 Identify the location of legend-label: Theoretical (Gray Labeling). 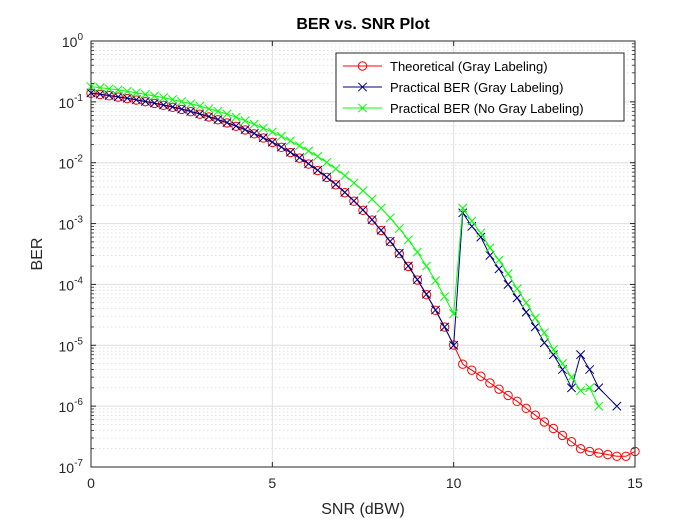
(469, 66).